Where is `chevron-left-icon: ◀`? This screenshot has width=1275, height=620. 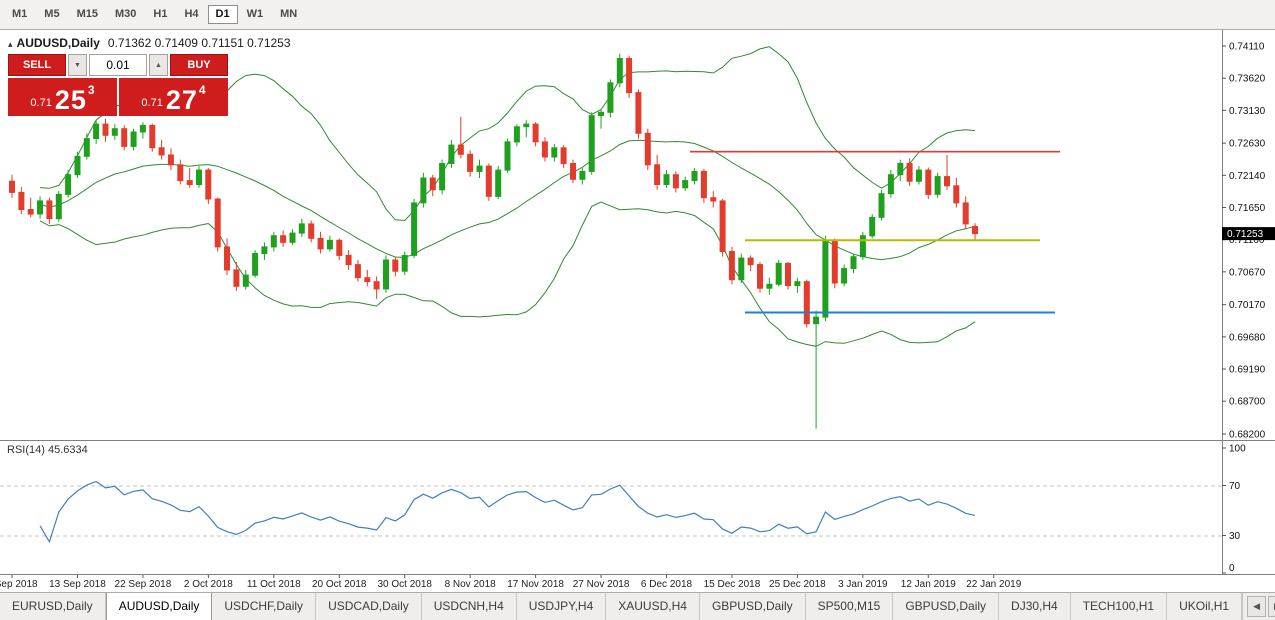
chevron-left-icon: ◀ is located at coordinates (1257, 606).